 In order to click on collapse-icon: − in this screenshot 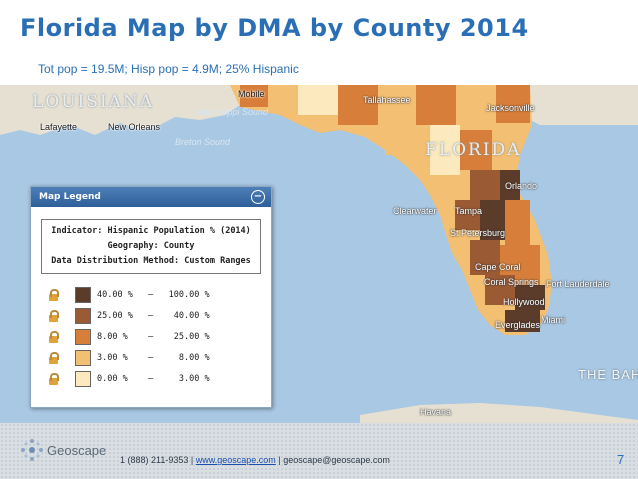, I will do `click(258, 197)`.